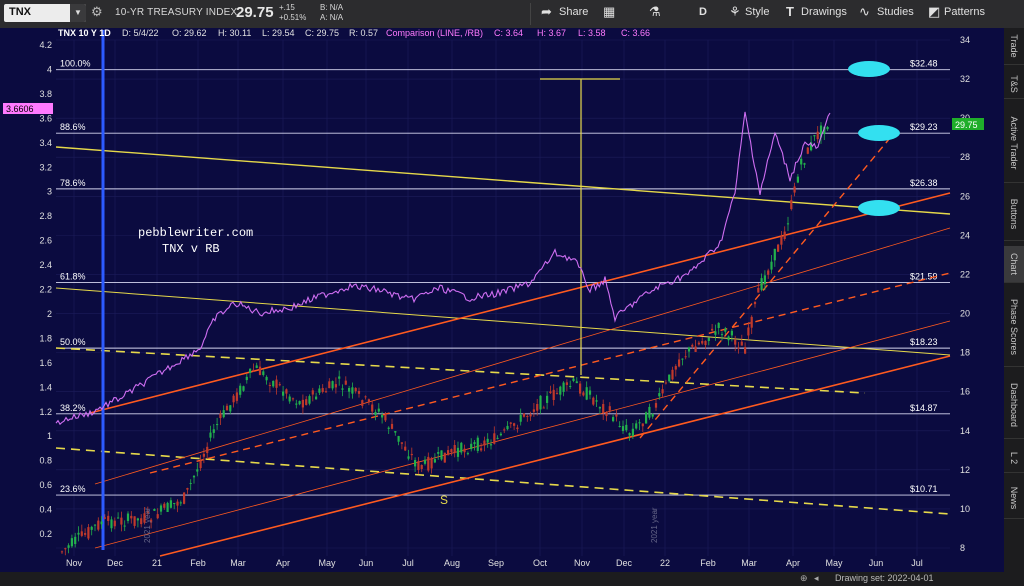 This screenshot has height=586, width=1024. I want to click on right-tab-l-2: L 2, so click(1014, 458).